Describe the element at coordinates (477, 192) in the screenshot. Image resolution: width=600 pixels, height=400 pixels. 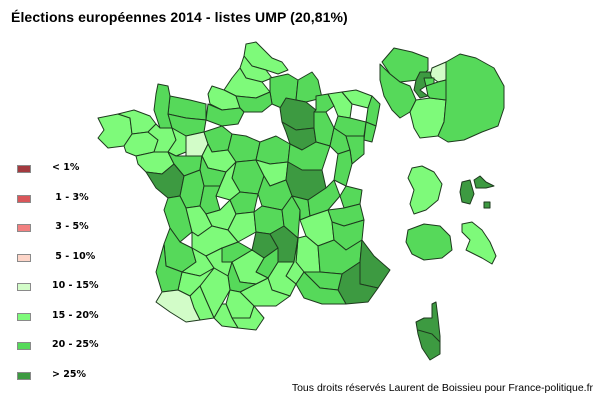
I see `department-guadeloupe` at that location.